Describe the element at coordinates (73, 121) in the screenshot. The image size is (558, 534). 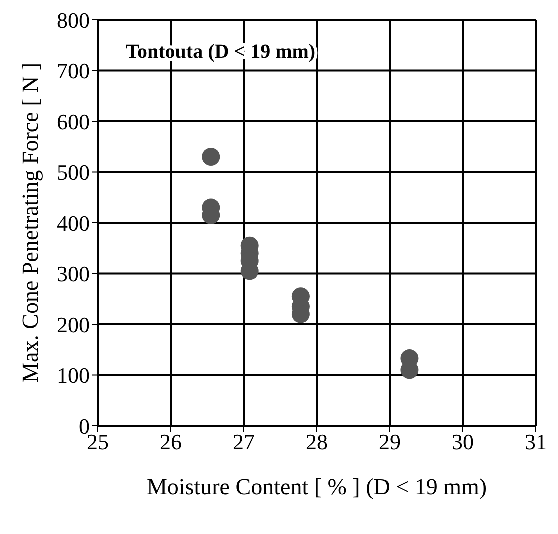
I see `y-tick-label: 600` at that location.